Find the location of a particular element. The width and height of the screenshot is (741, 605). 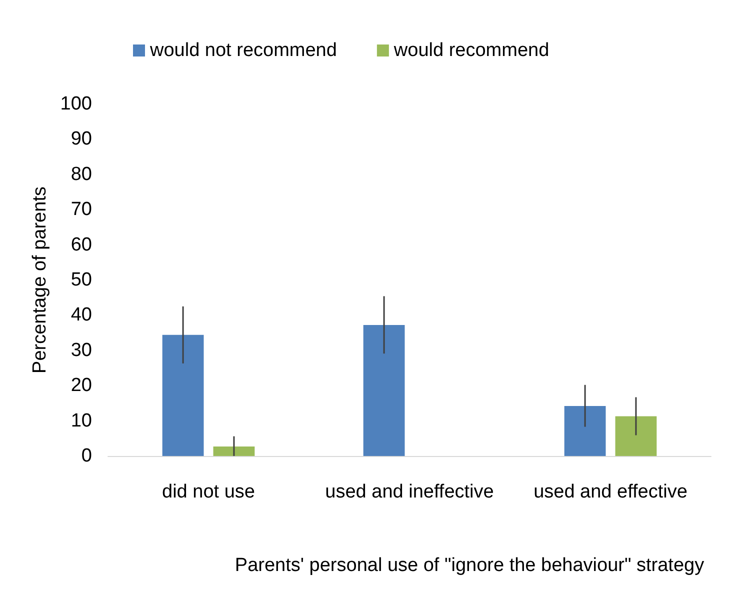

y-tick-label: 30 is located at coordinates (81, 350).